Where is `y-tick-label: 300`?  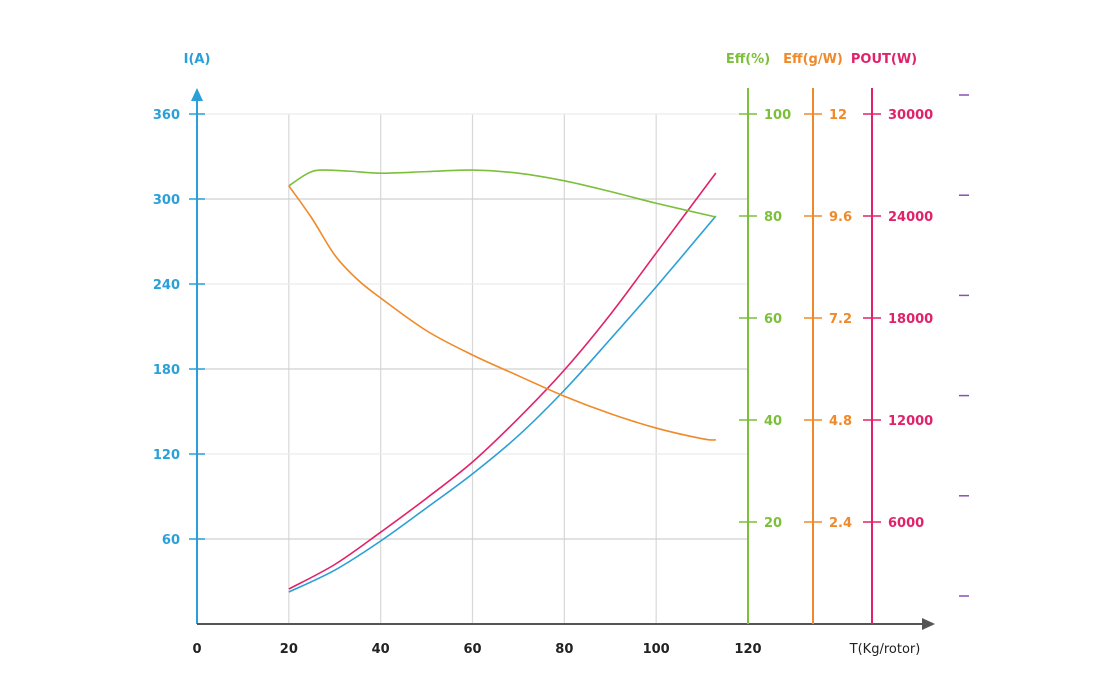
y-tick-label: 300 is located at coordinates (166, 200).